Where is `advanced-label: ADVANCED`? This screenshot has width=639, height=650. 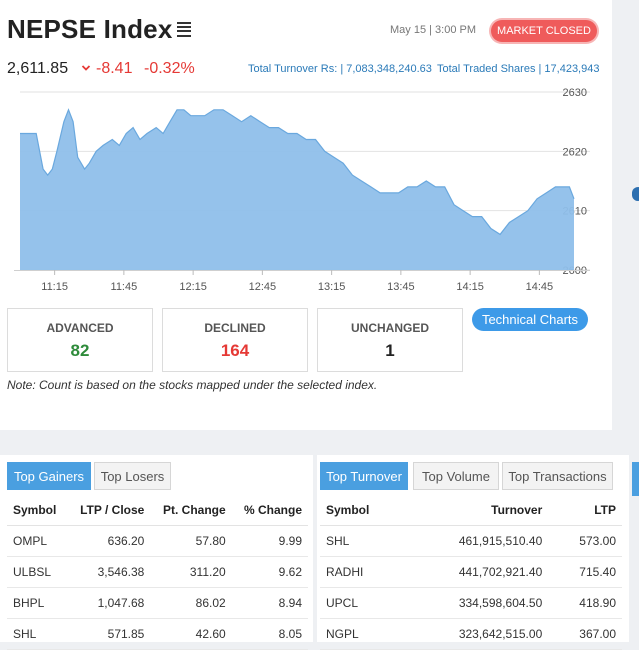
advanced-label: ADVANCED is located at coordinates (80, 328).